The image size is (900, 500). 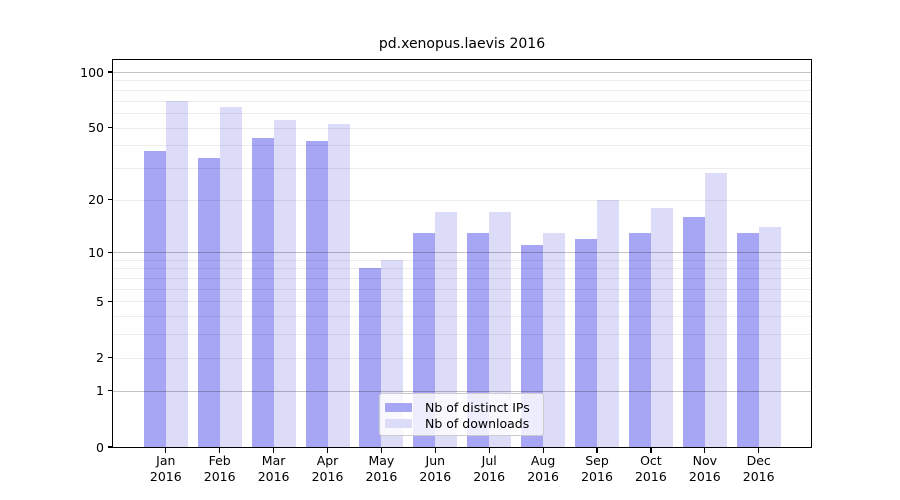 What do you see at coordinates (462, 448) in the screenshot?
I see `bottom-spine` at bounding box center [462, 448].